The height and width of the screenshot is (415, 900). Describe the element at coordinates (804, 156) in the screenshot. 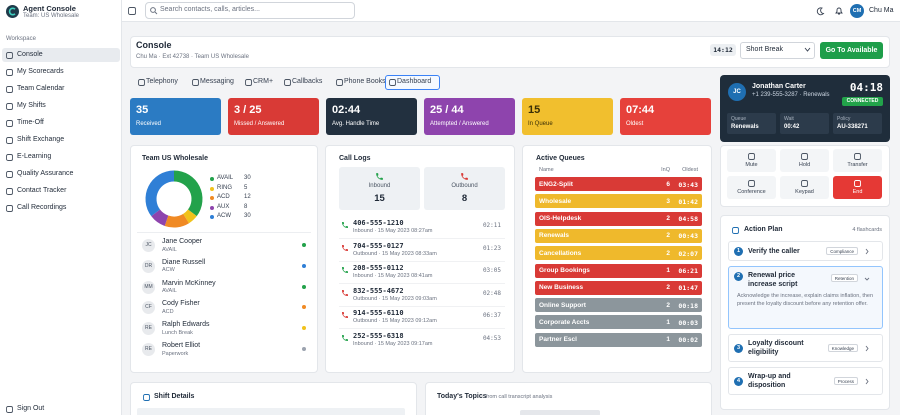

I see `control-icon` at that location.